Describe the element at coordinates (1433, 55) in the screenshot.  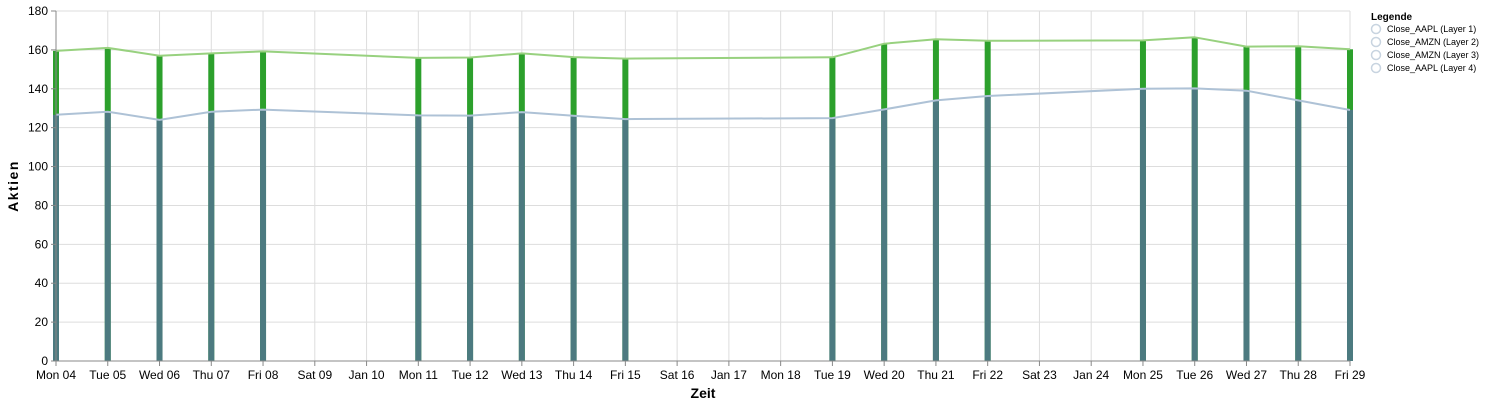
I see `legend-label: Close_AMZN (Layer 3)` at that location.